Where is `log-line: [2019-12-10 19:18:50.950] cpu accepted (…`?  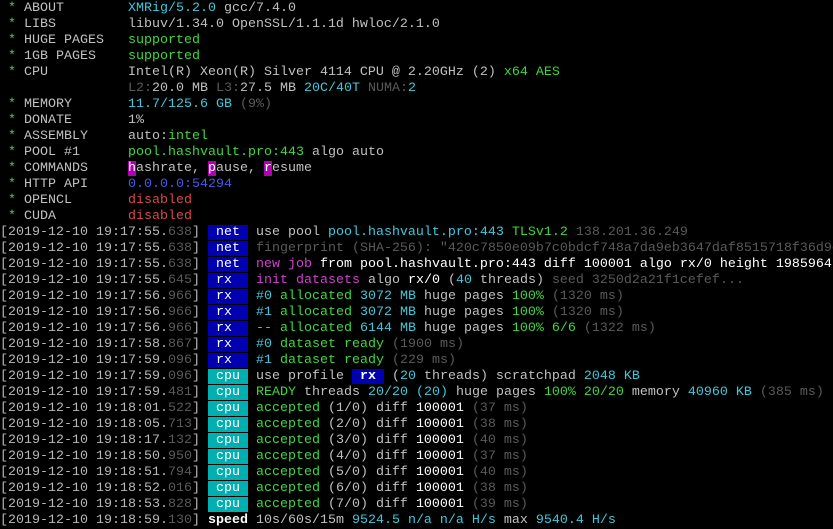
log-line: [2019-12-10 19:18:50.950] cpu accepted (… is located at coordinates (416, 457).